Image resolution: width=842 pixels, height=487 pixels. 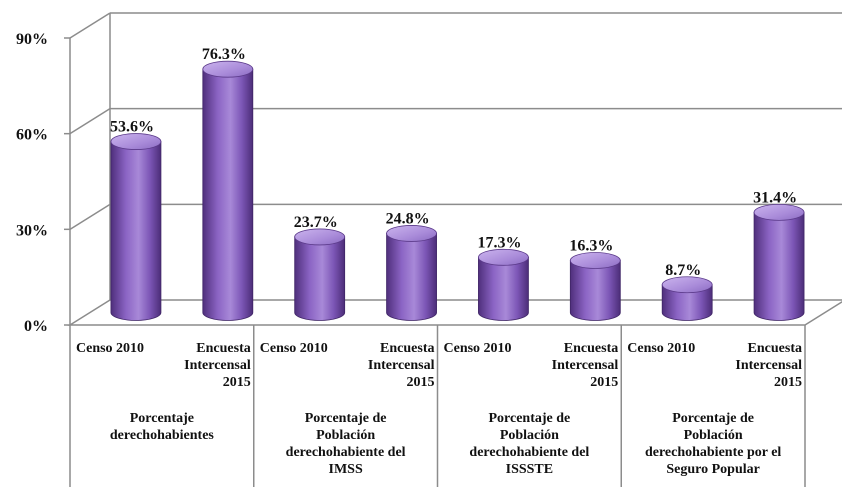 I want to click on chart-floor, so click(x=454, y=312).